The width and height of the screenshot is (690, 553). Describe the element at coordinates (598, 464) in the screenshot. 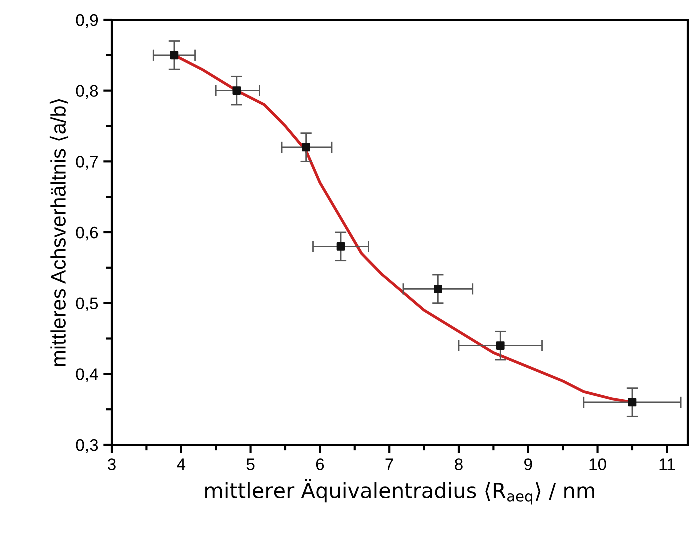

I see `x-tick-label: 10` at that location.